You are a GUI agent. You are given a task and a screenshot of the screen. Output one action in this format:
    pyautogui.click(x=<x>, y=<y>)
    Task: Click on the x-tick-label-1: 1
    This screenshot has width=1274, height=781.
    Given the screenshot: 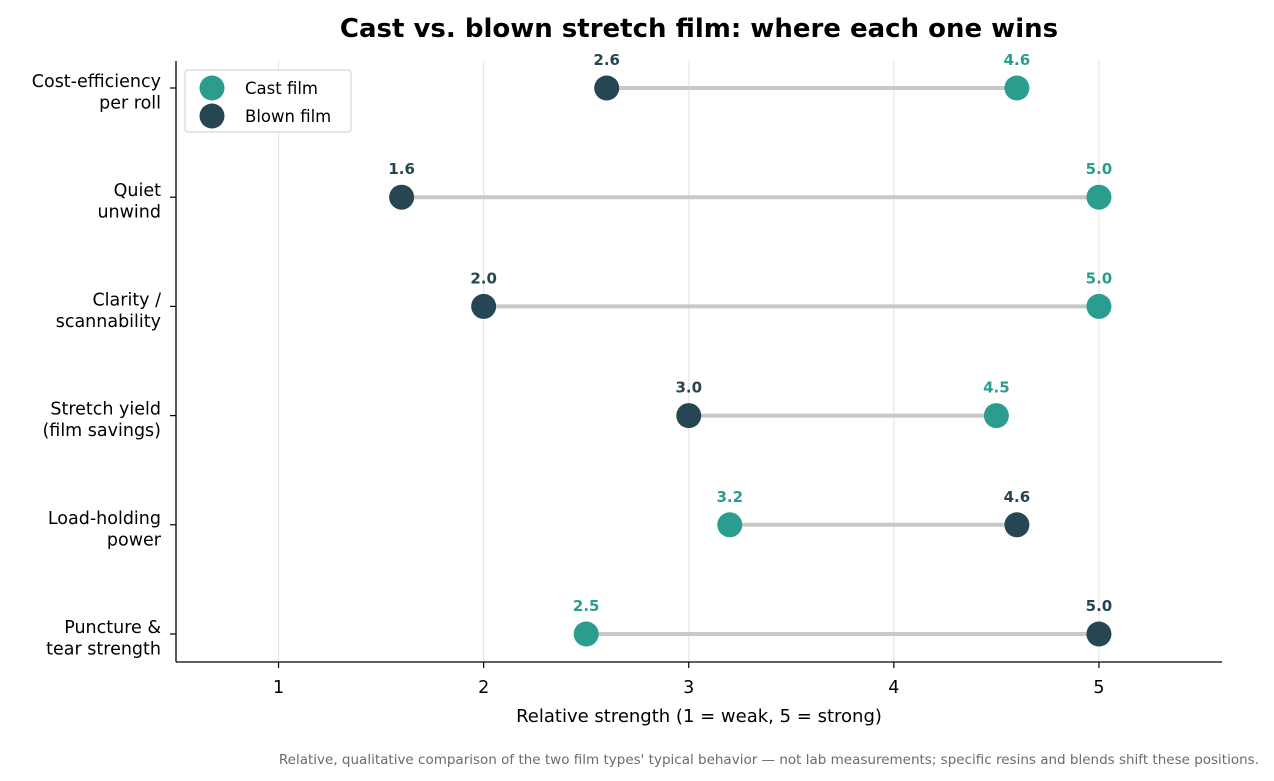 What is the action you would take?
    pyautogui.click(x=278, y=688)
    